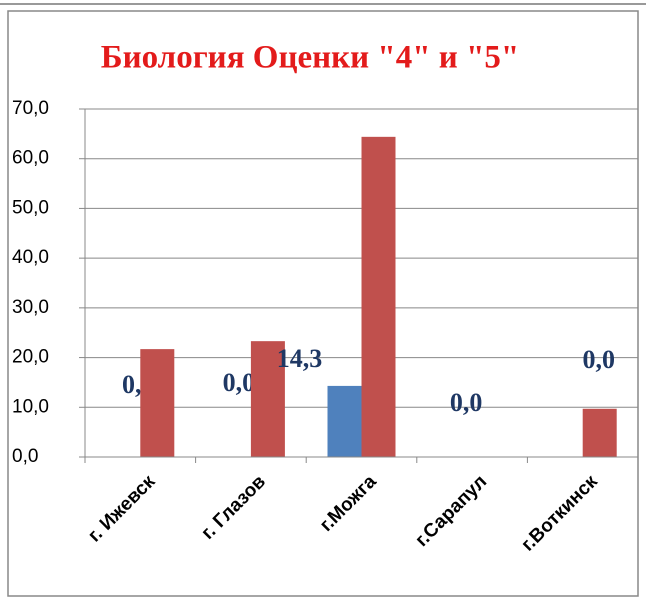 Image resolution: width=646 pixels, height=602 pixels. I want to click on y-tick-label: 10,0, so click(30, 406).